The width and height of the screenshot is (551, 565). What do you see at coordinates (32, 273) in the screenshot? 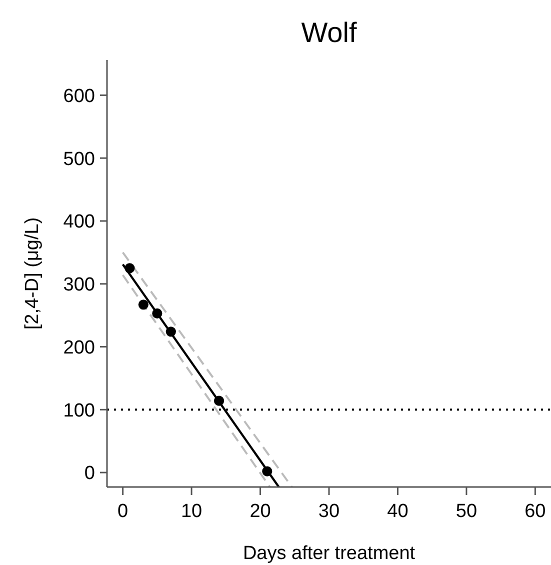
I see `y-axis-title: [2,4-D] (μg/L)` at bounding box center [32, 273].